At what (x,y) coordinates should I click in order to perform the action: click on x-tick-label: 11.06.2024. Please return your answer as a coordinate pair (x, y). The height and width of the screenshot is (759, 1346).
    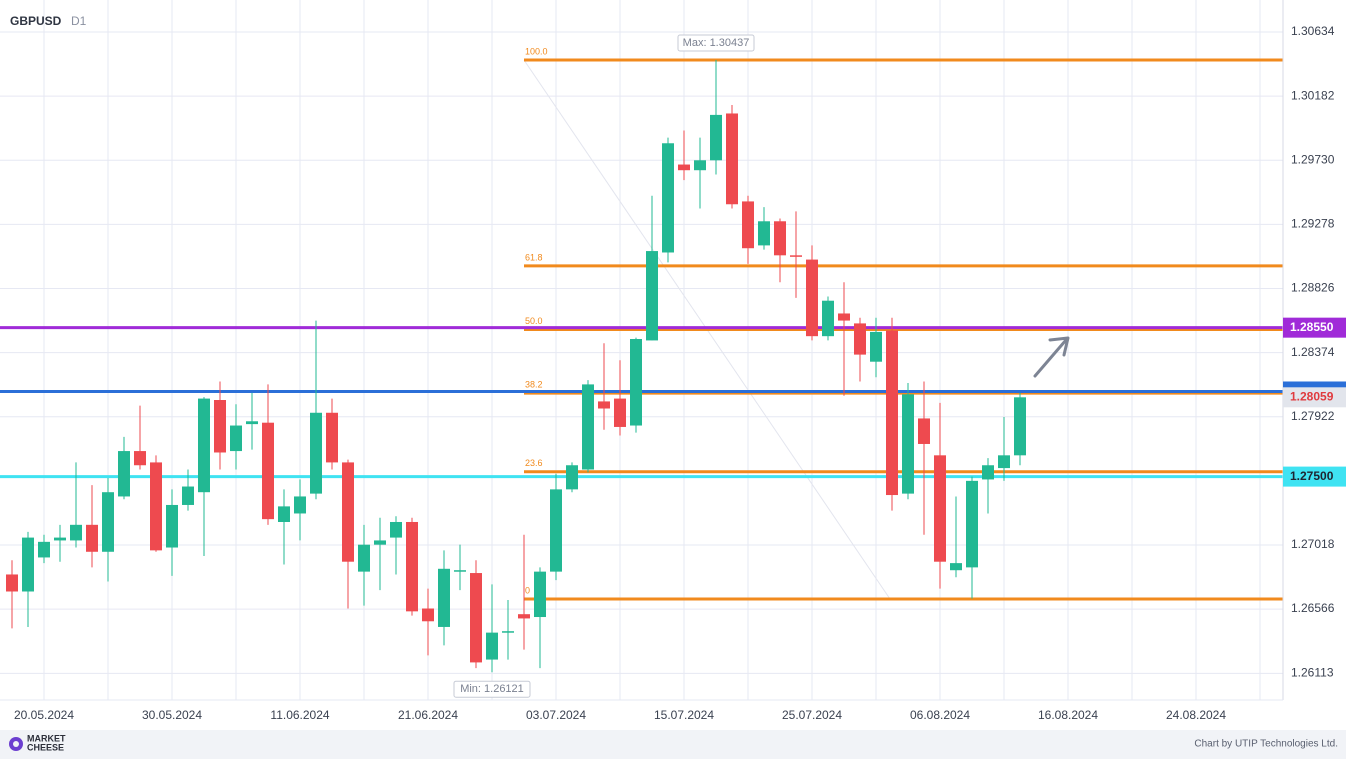
    Looking at the image, I should click on (299, 715).